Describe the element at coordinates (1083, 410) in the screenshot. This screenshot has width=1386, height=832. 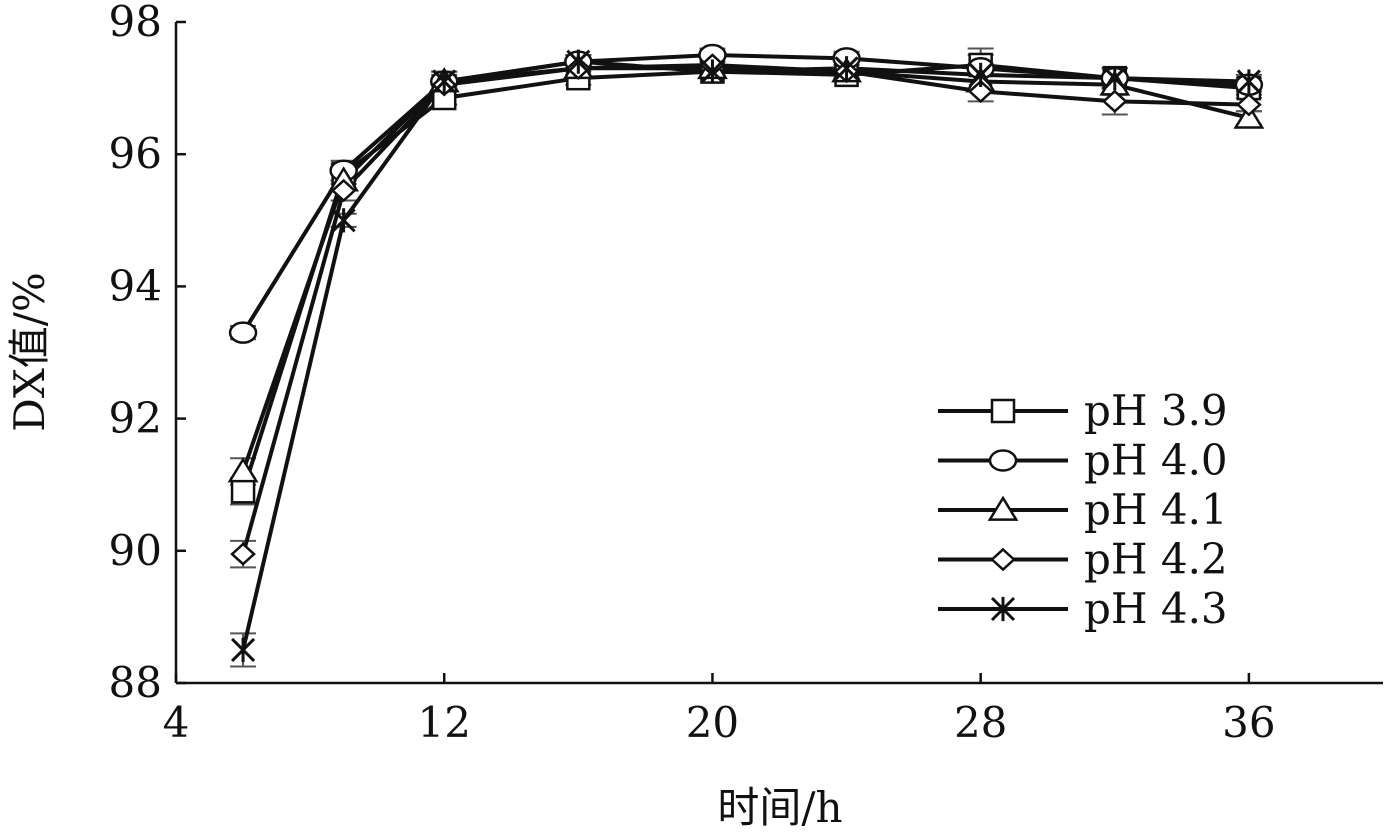
I see `legend-item: pH 3.9` at that location.